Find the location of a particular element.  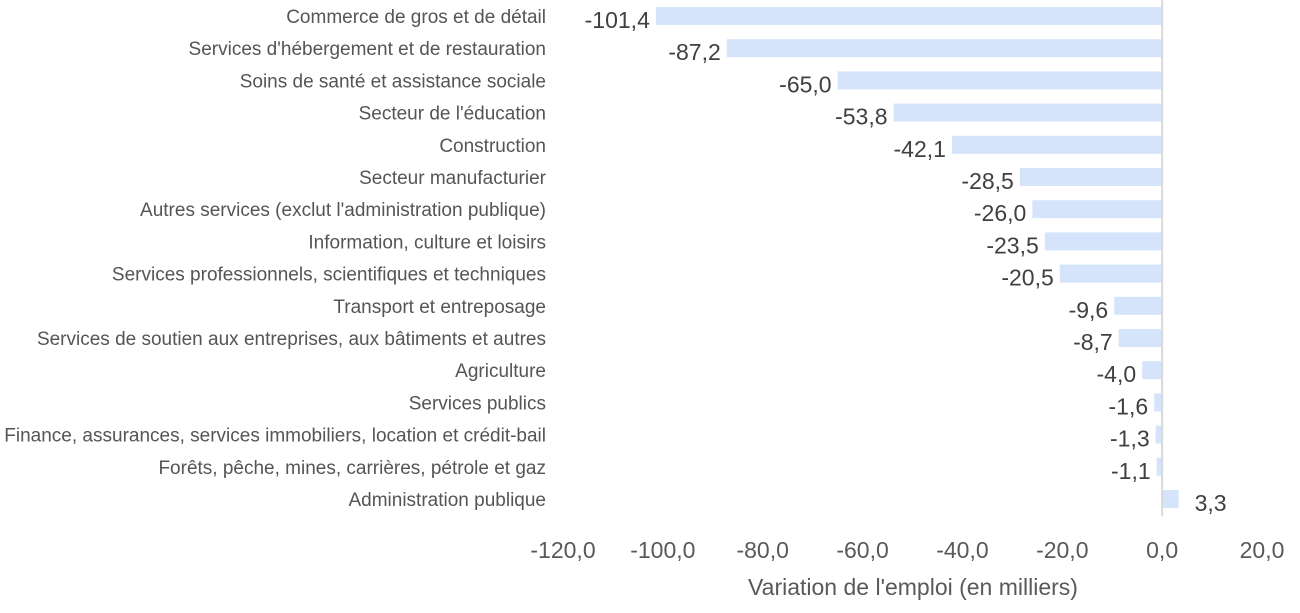

data-label: -1,3 is located at coordinates (1130, 439).